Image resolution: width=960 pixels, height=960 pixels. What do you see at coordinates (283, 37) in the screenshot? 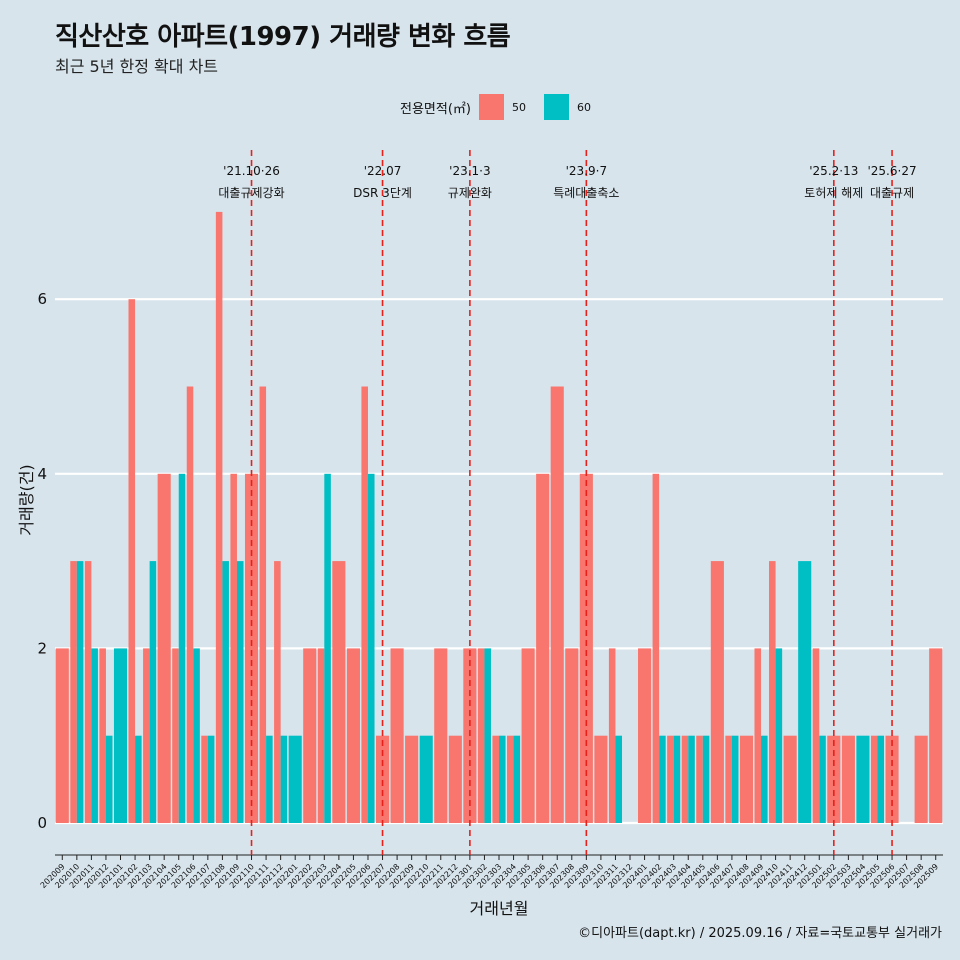
I see `chart-title: 직산산호 아파트(1997) 거래량 변화 흐름` at bounding box center [283, 37].